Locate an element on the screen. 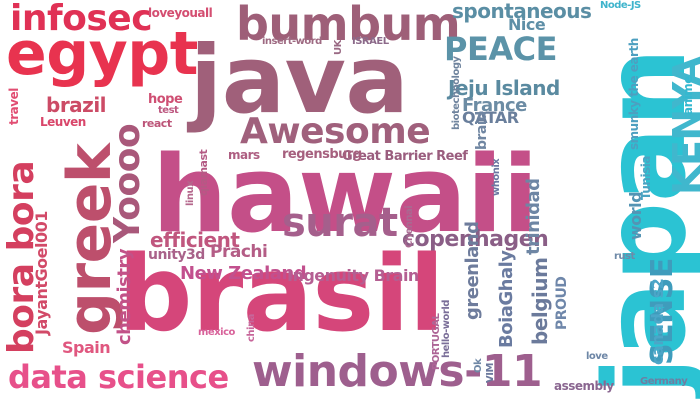 This screenshot has width=700, height=400. word-great-barrier-reef: Great Barrier Reef is located at coordinates (405, 156).